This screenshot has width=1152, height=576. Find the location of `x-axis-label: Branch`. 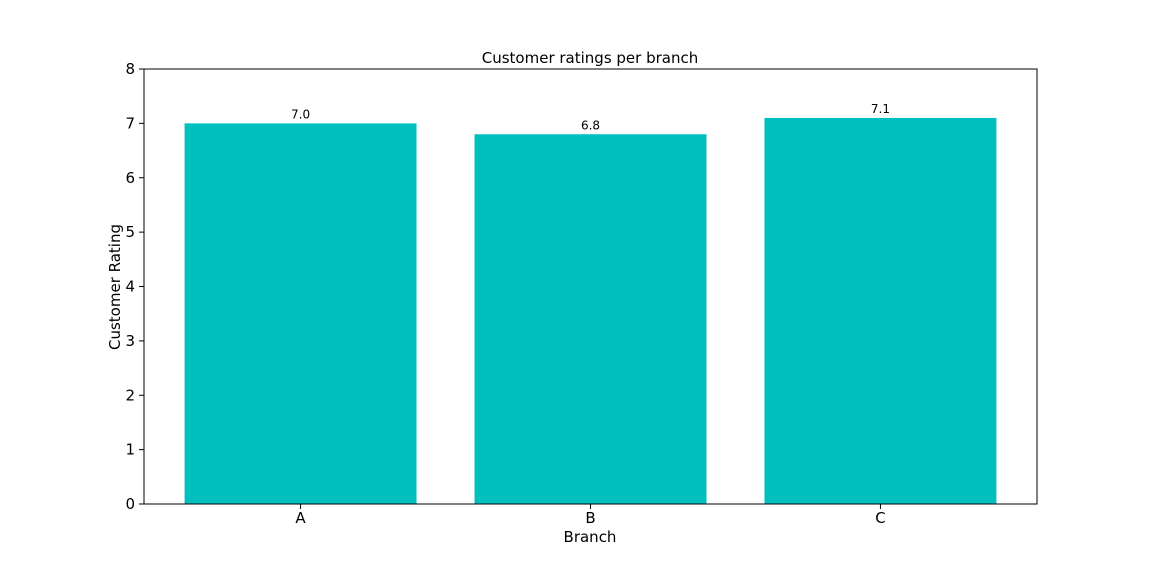

x-axis-label: Branch is located at coordinates (590, 537).